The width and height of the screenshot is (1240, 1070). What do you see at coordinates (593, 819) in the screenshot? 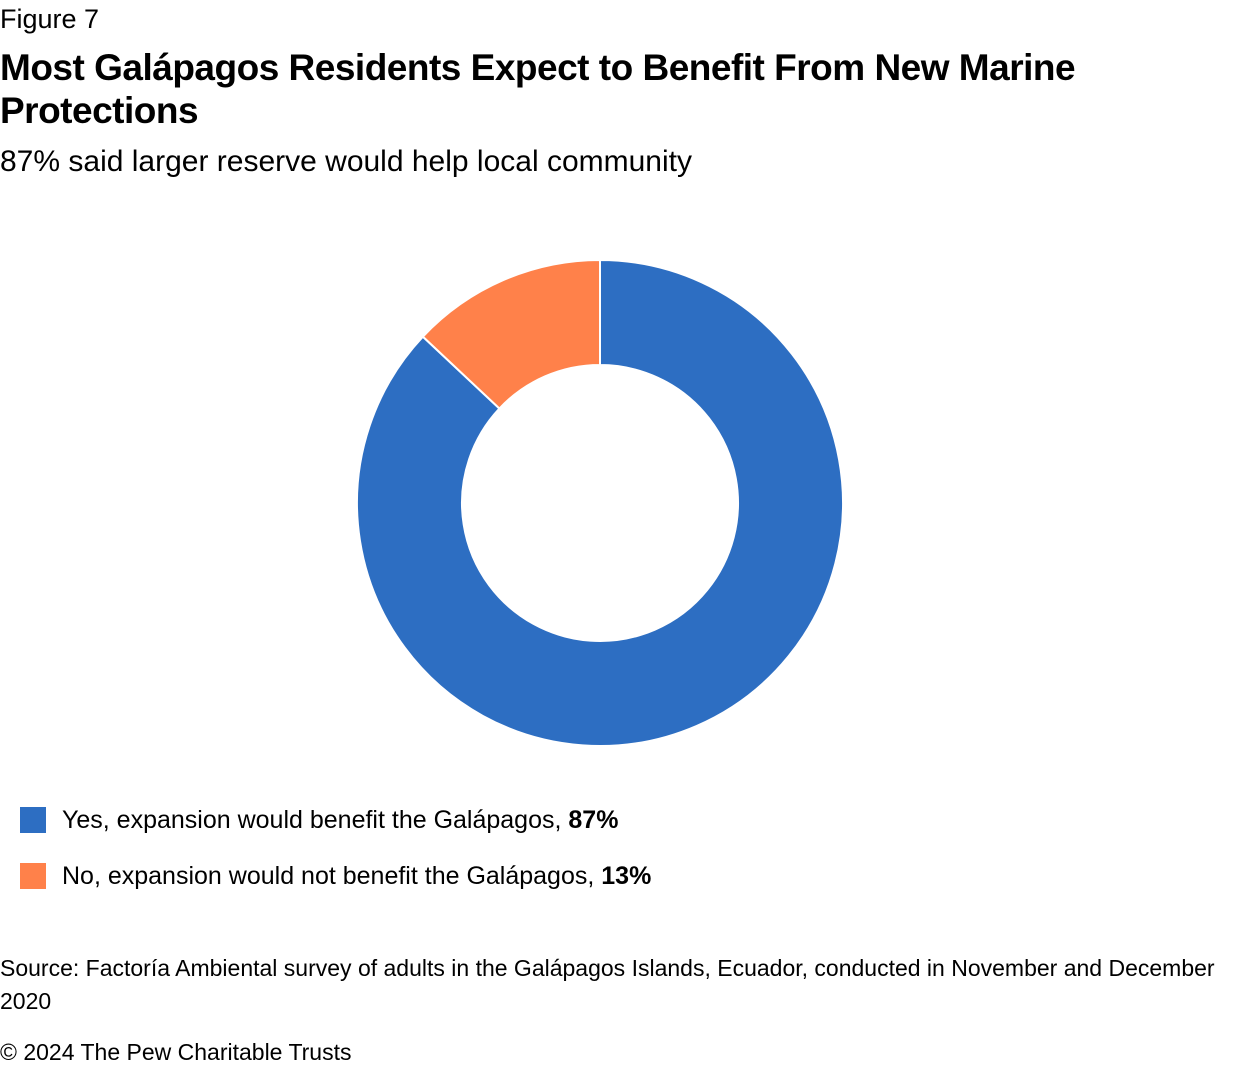
I see `legend-value-yes: 87%` at bounding box center [593, 819].